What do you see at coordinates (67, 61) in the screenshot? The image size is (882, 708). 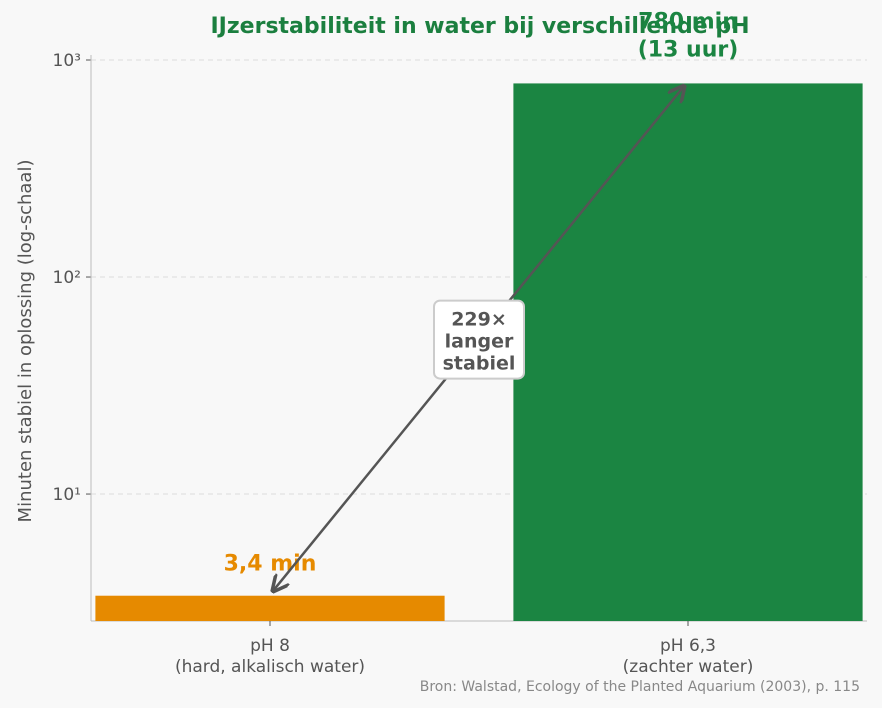 I see `y-tick-label: 10³` at bounding box center [67, 61].